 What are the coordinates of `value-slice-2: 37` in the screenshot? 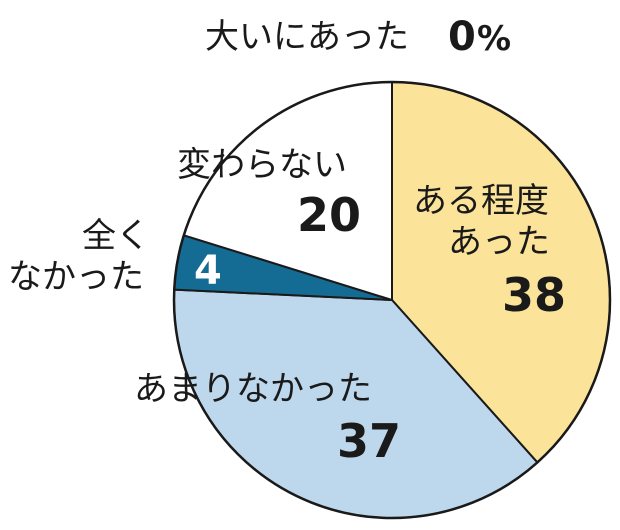 It's located at (369, 441).